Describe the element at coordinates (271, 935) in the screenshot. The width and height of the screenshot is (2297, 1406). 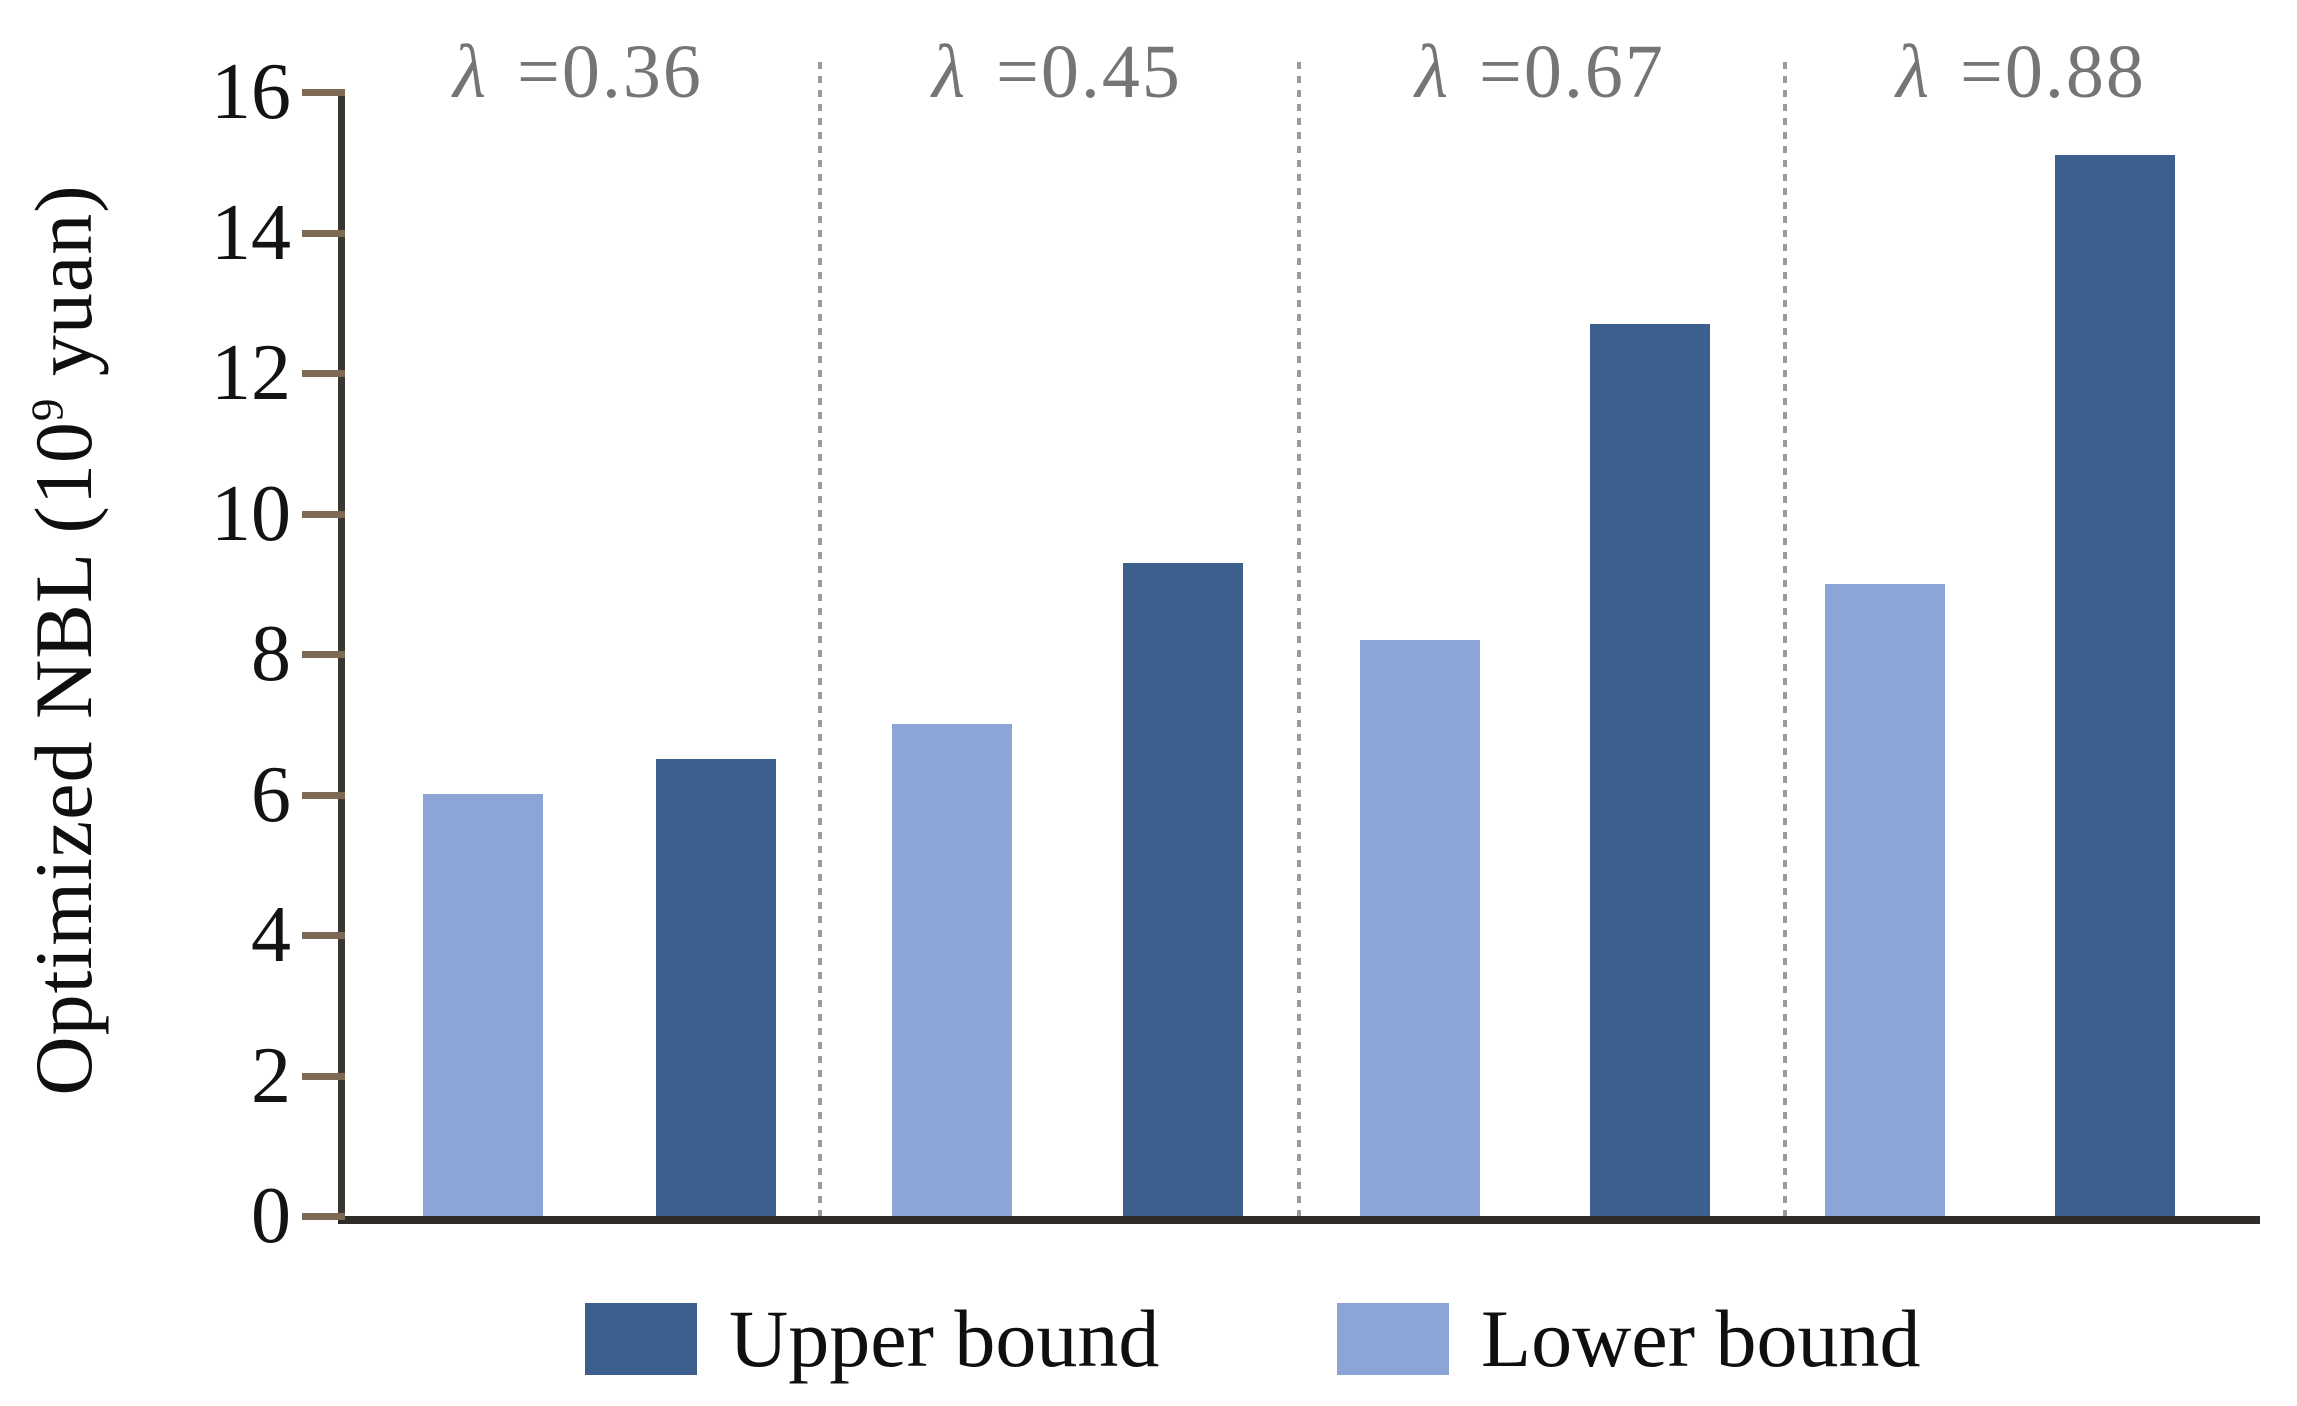
I see `y-tick-label-4: 4` at that location.